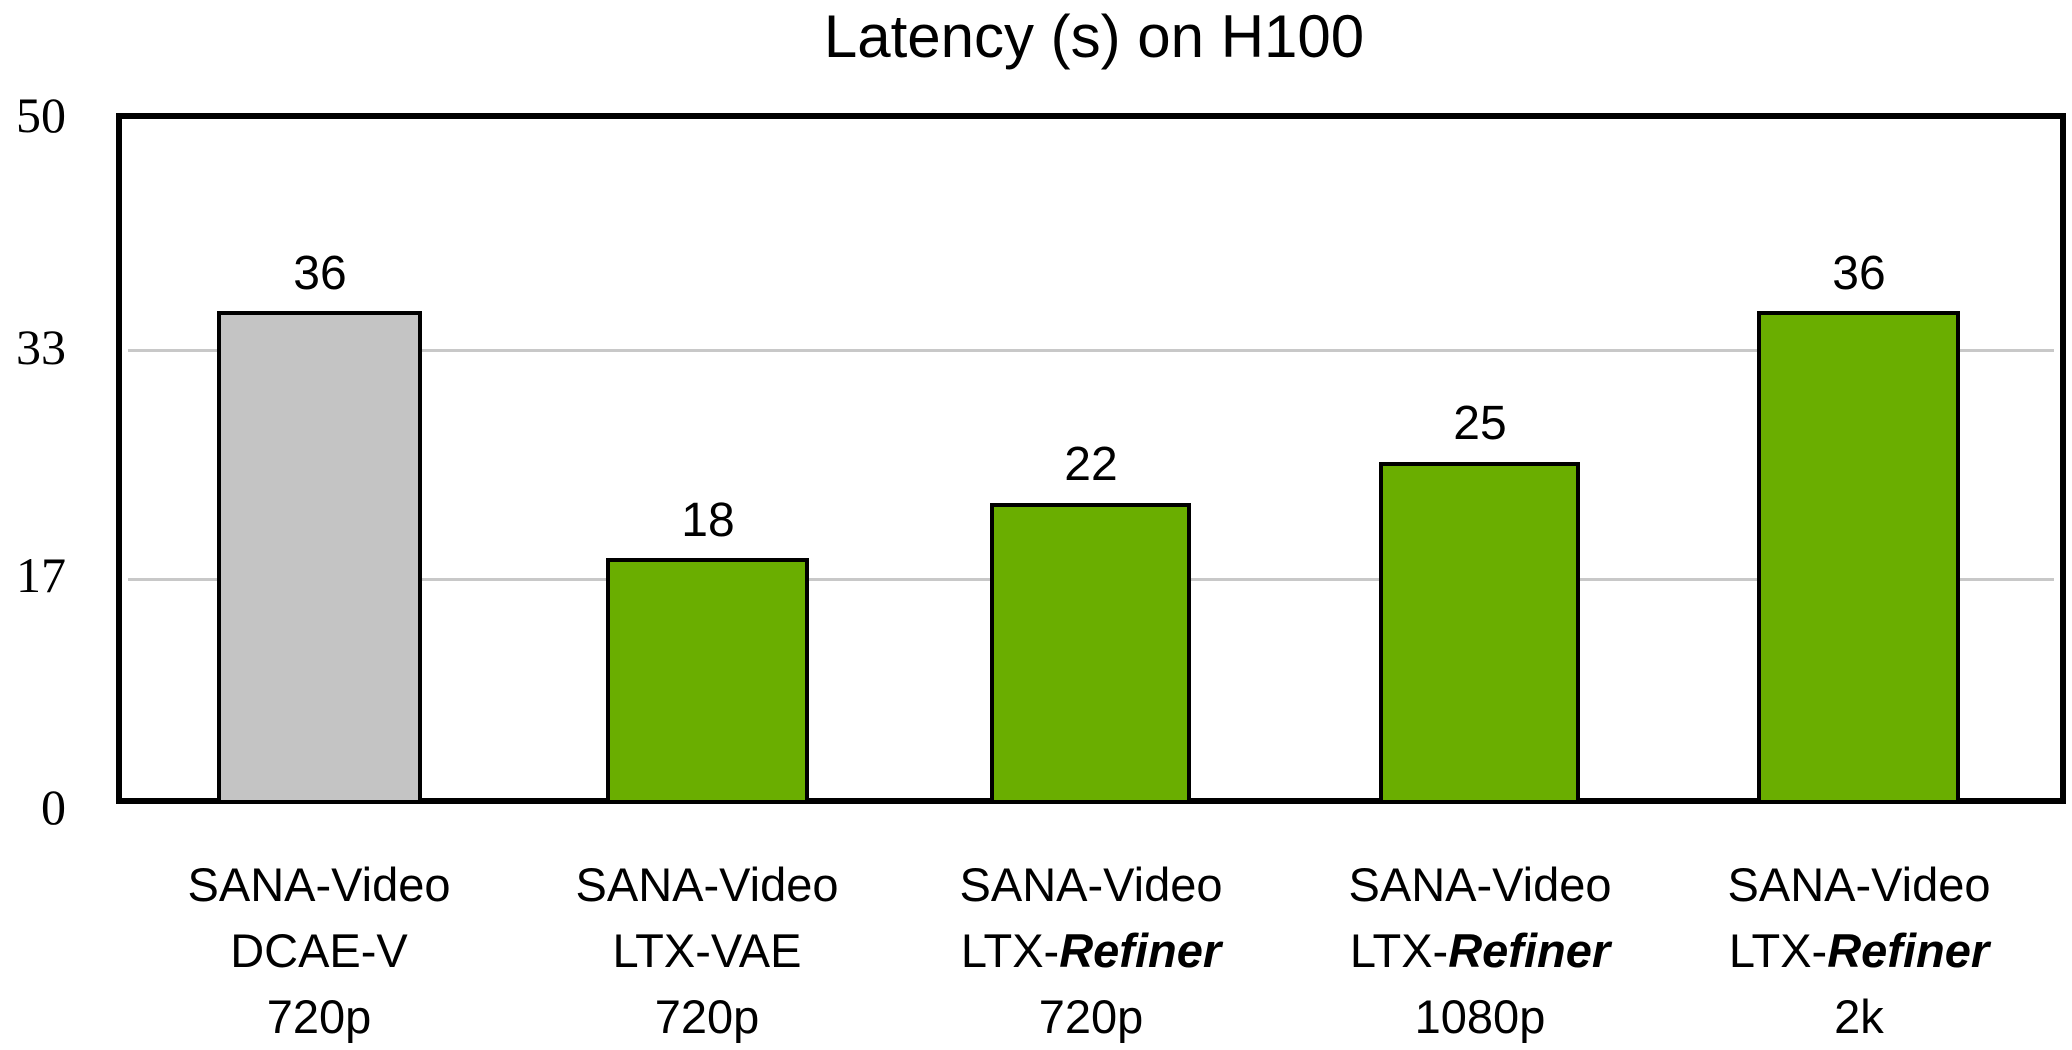 The image size is (2072, 1050). I want to click on bar-sana-refiner-720p, so click(1090, 653).